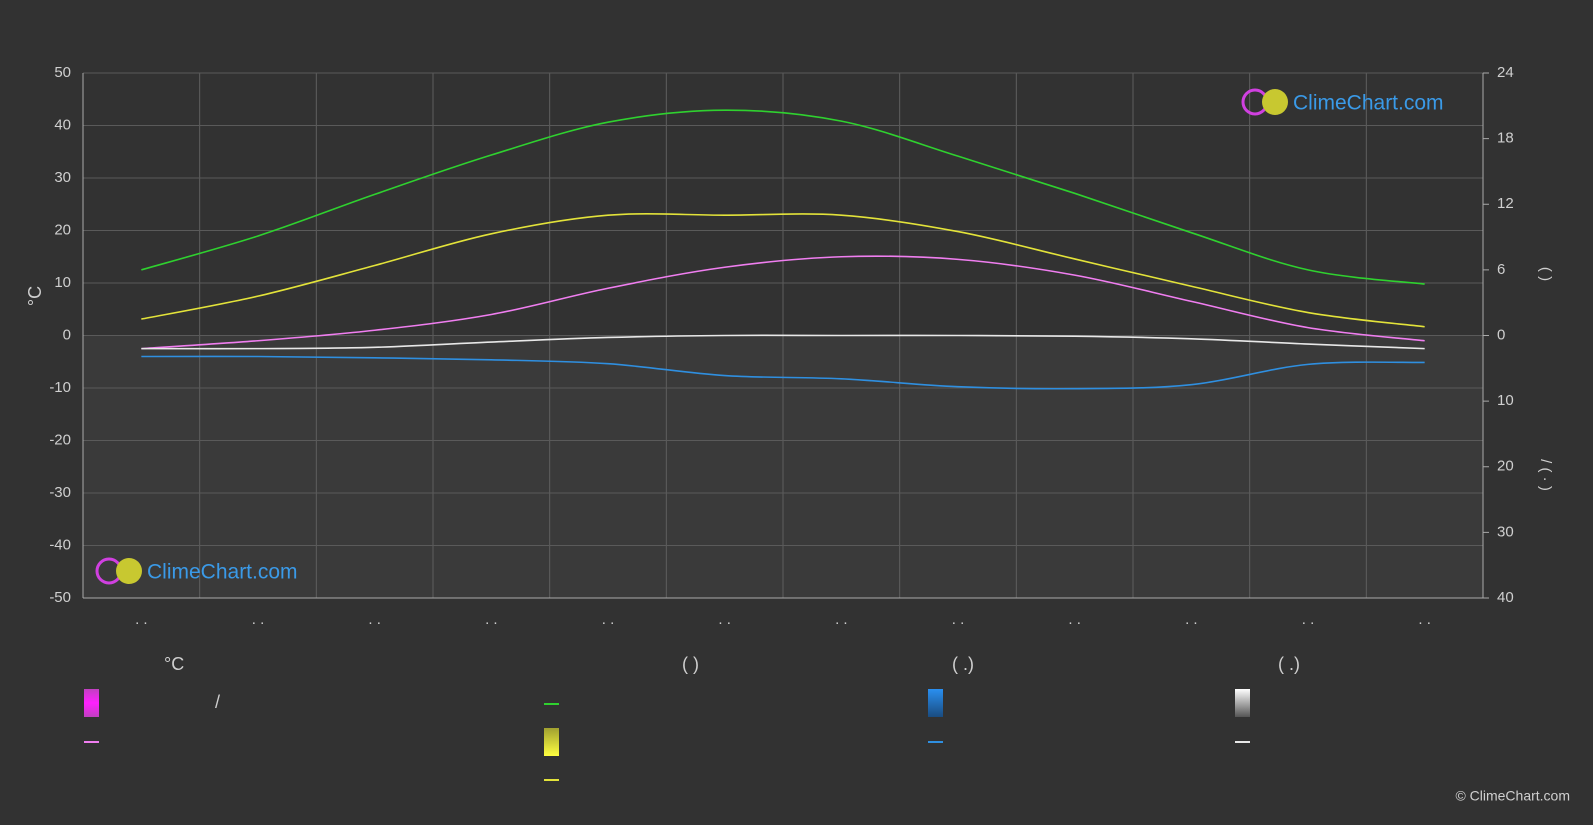 The image size is (1593, 825). Describe the element at coordinates (1545, 274) in the screenshot. I see `y2-axis-label: ( )` at that location.